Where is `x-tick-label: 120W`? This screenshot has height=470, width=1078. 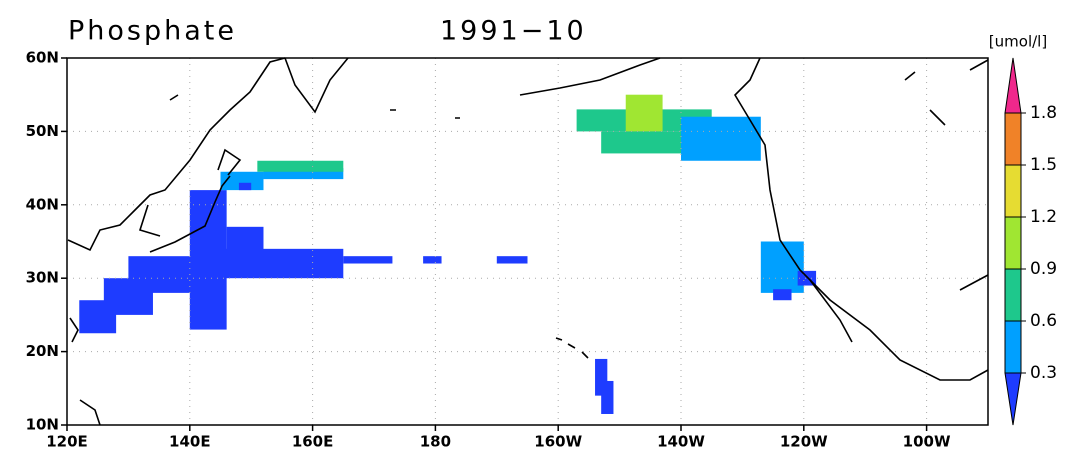 x-tick-label: 120W is located at coordinates (804, 442).